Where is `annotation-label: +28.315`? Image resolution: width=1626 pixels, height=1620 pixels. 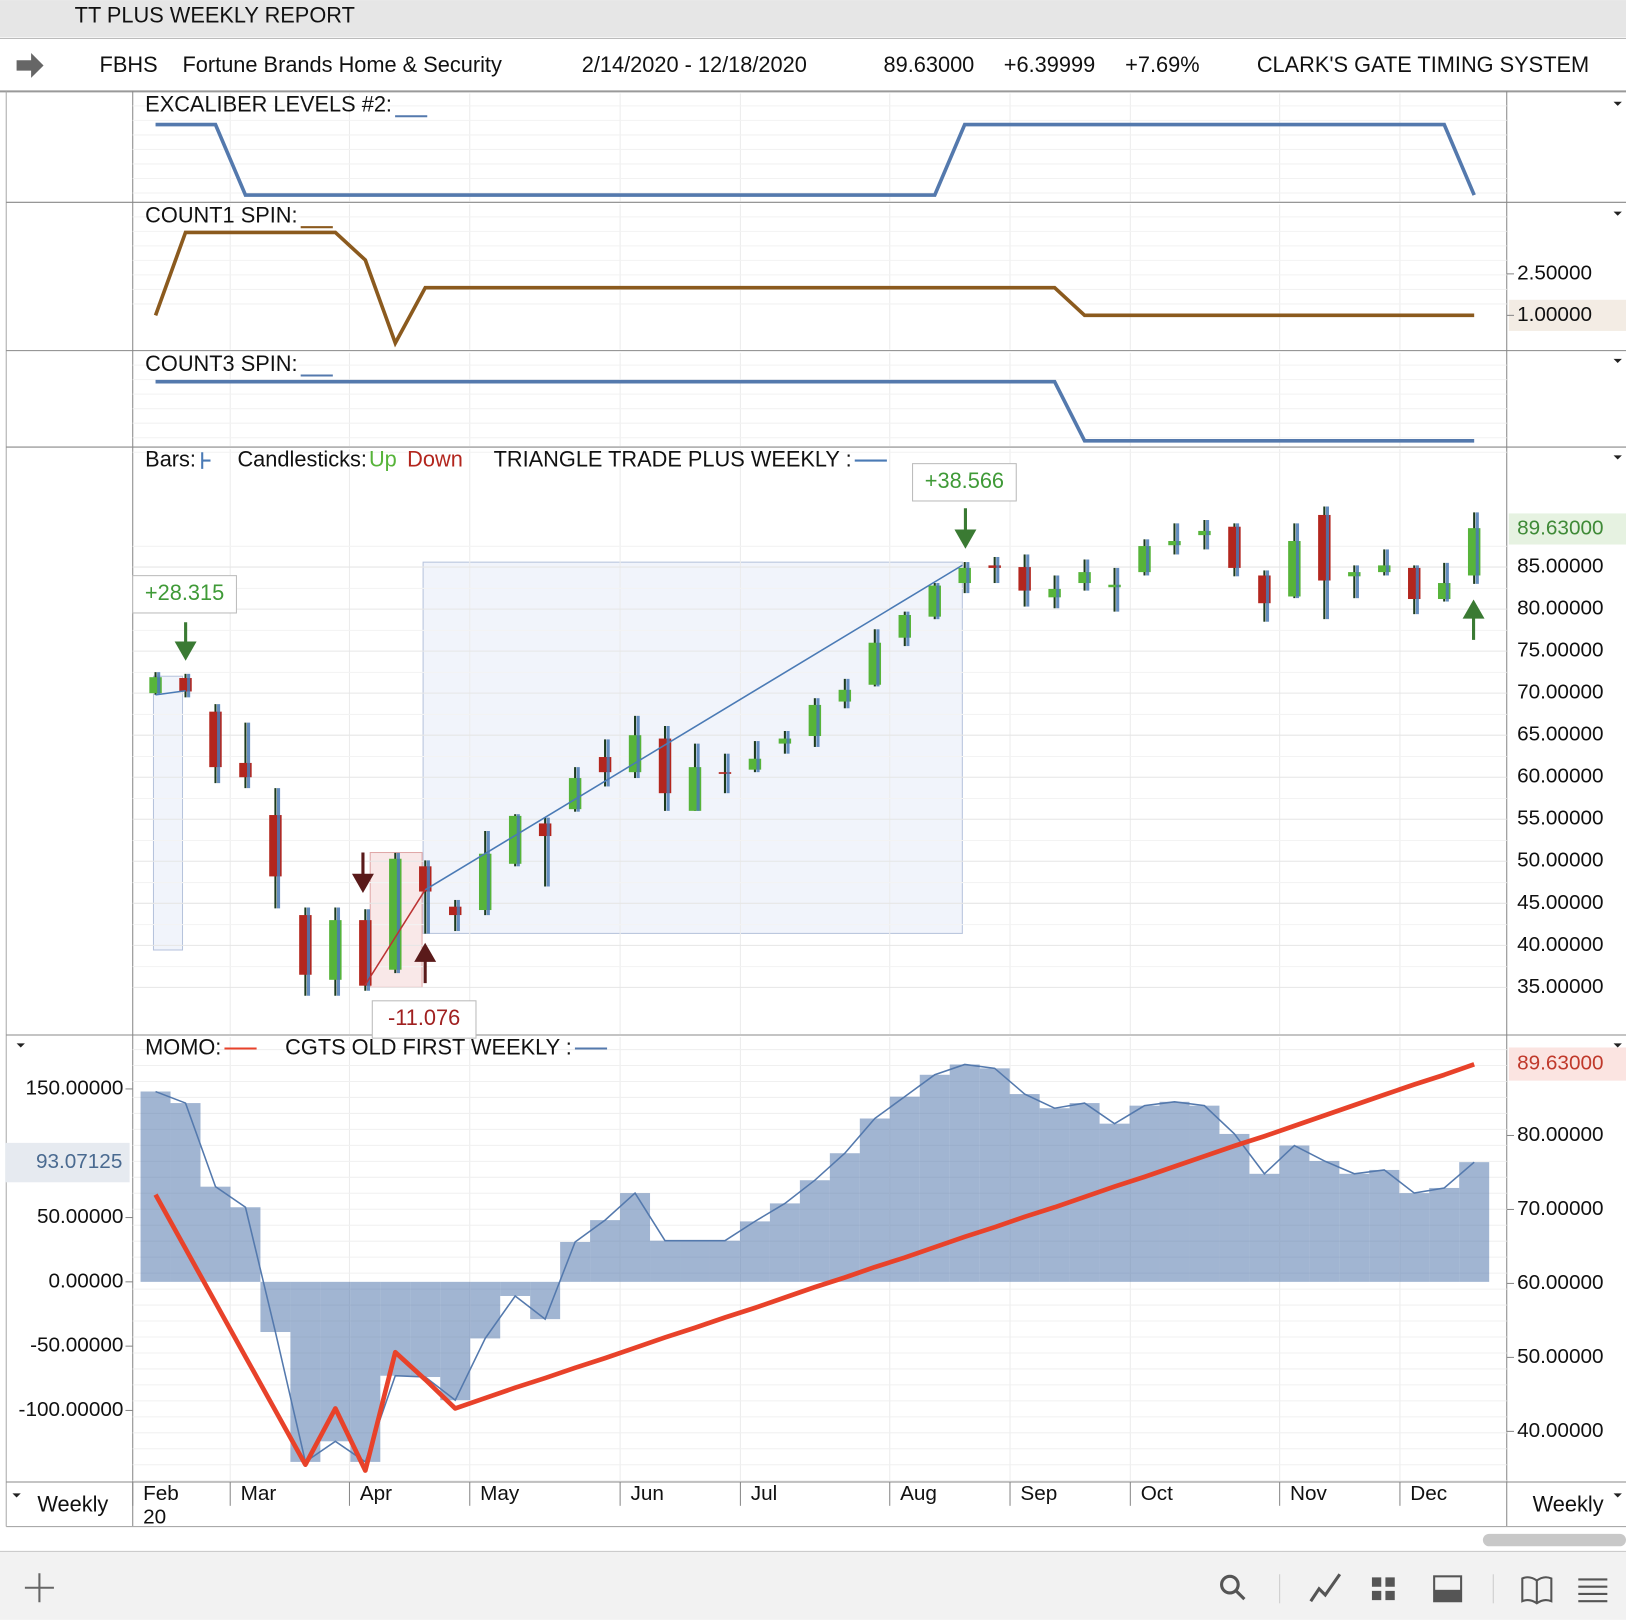
annotation-label: +28.315 is located at coordinates (184, 592).